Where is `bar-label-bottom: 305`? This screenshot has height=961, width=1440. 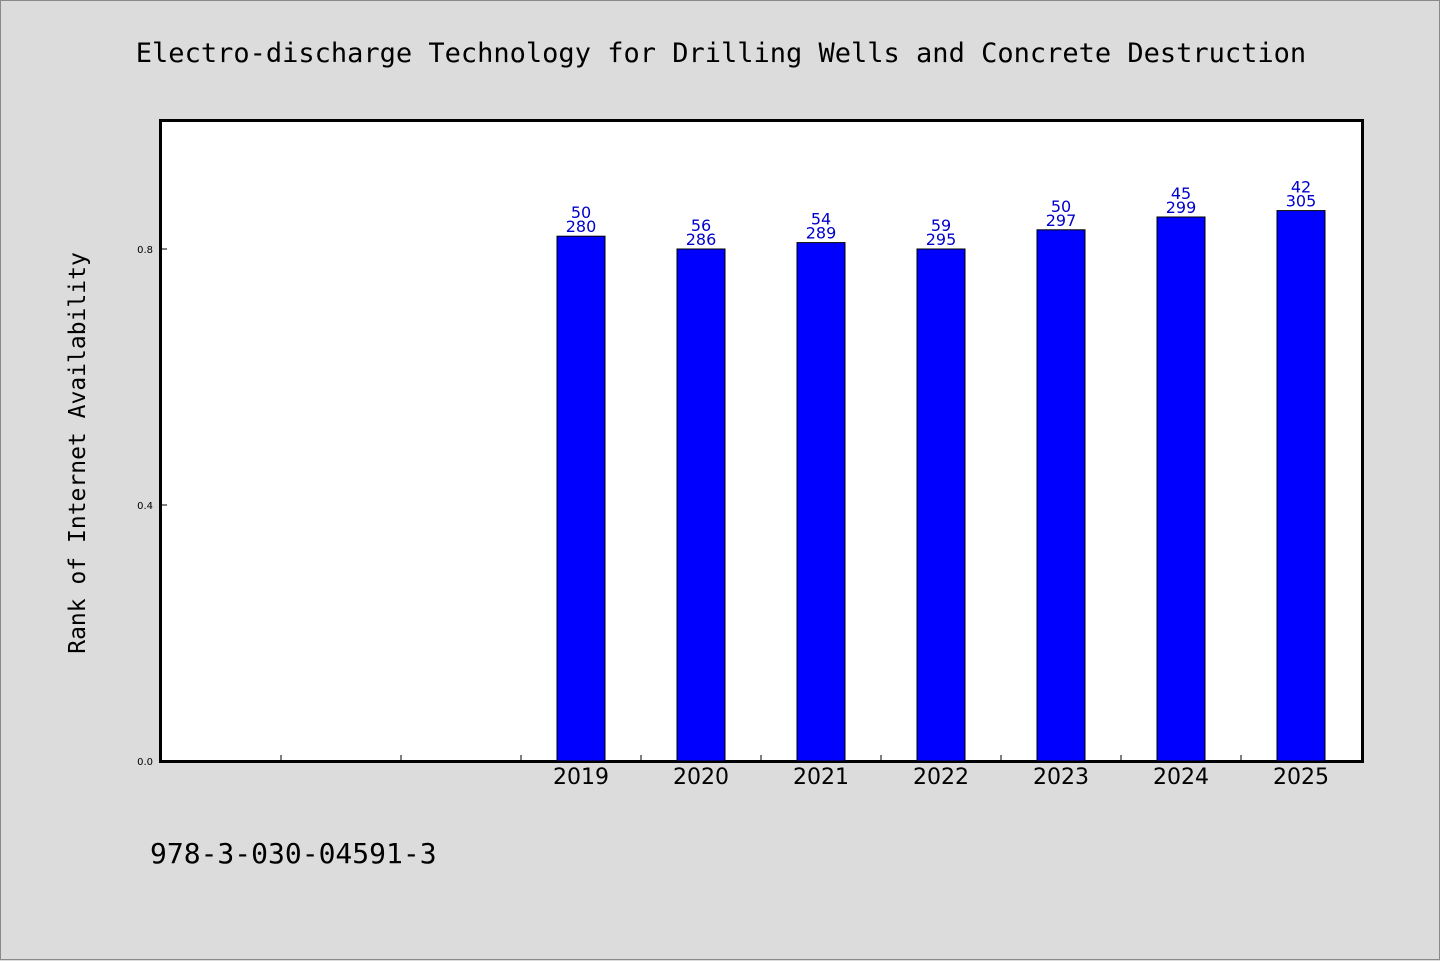 bar-label-bottom: 305 is located at coordinates (1301, 201).